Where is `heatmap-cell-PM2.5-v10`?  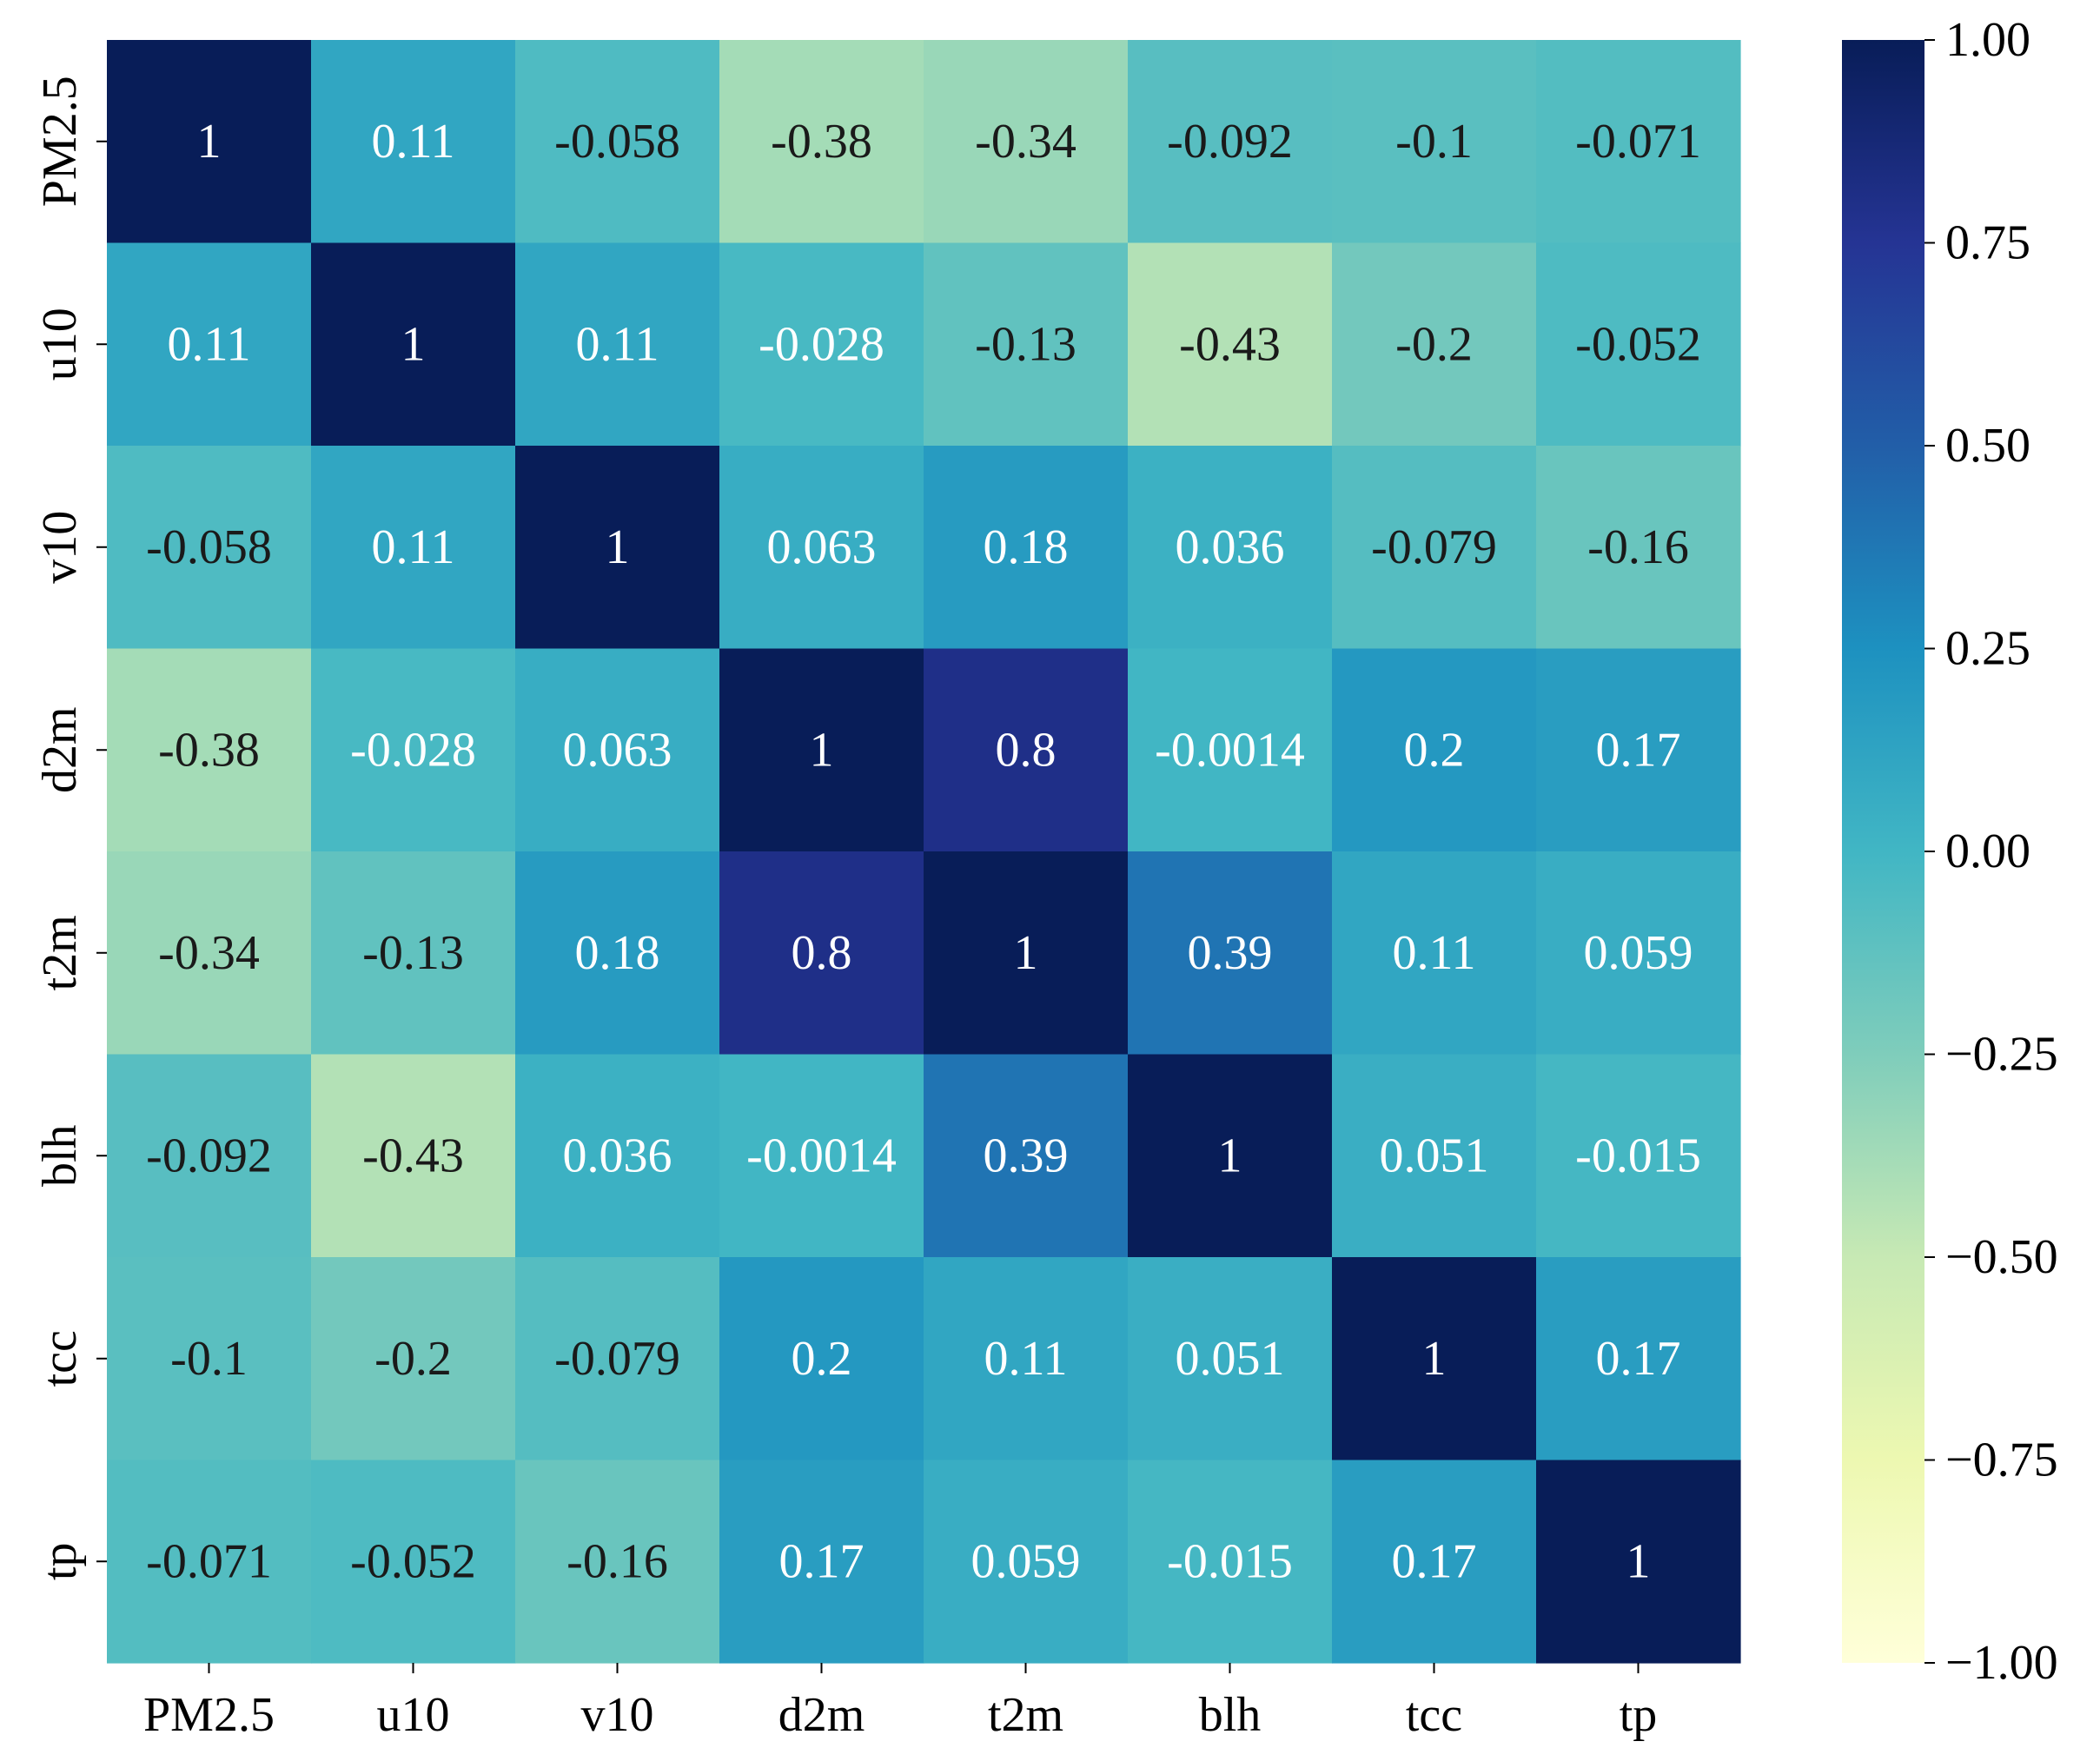 heatmap-cell-PM2.5-v10 is located at coordinates (617, 142).